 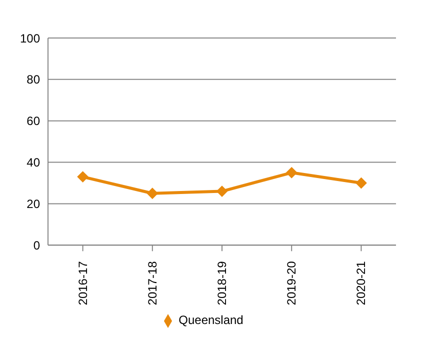 What do you see at coordinates (30, 38) in the screenshot?
I see `y-tick-label: 100` at bounding box center [30, 38].